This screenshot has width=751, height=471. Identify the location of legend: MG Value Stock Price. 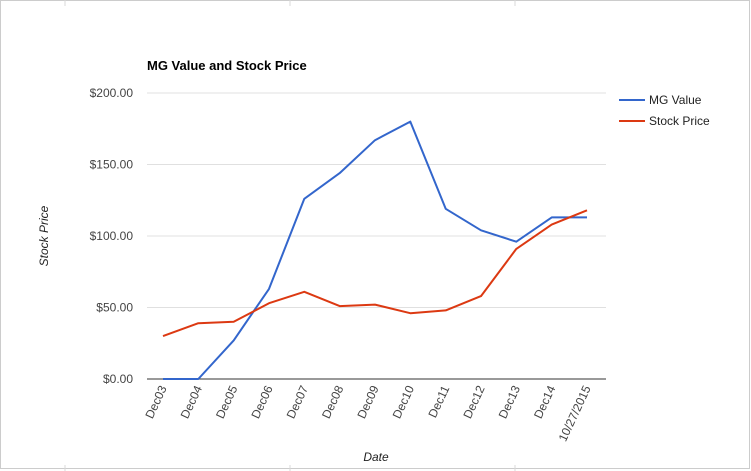
(664, 110).